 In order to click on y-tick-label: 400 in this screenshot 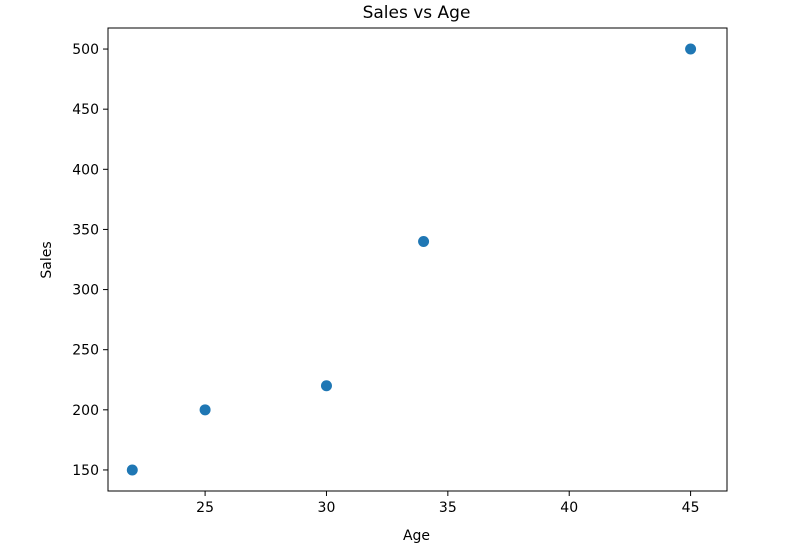, I will do `click(85, 170)`.